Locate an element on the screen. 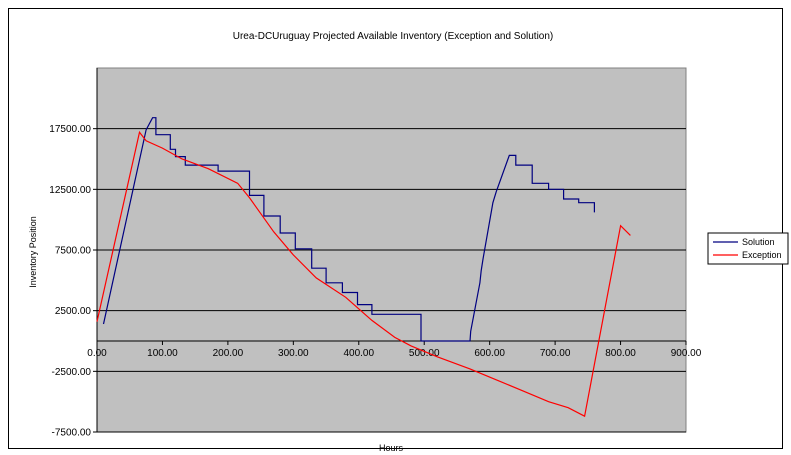 The width and height of the screenshot is (791, 455). y-axis-label: Inventory Position is located at coordinates (33, 252).